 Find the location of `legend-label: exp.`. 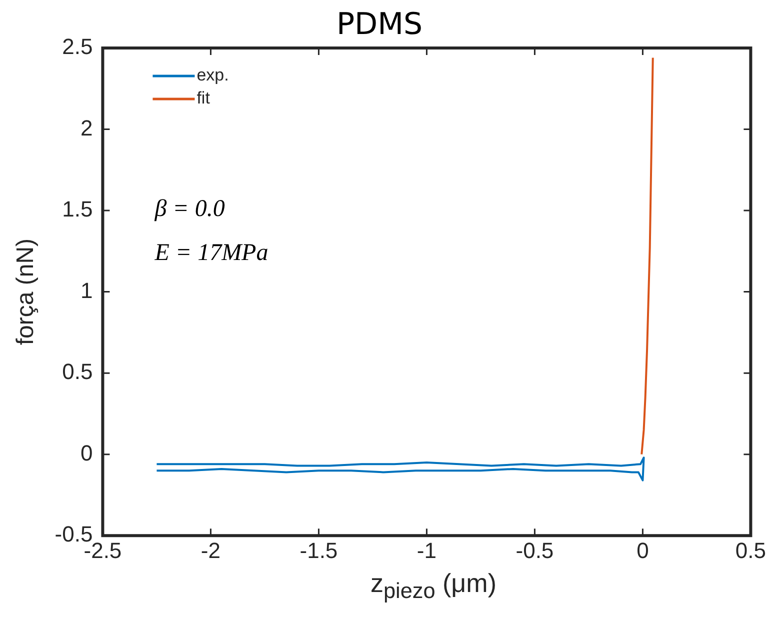

legend-label: exp. is located at coordinates (212, 75).